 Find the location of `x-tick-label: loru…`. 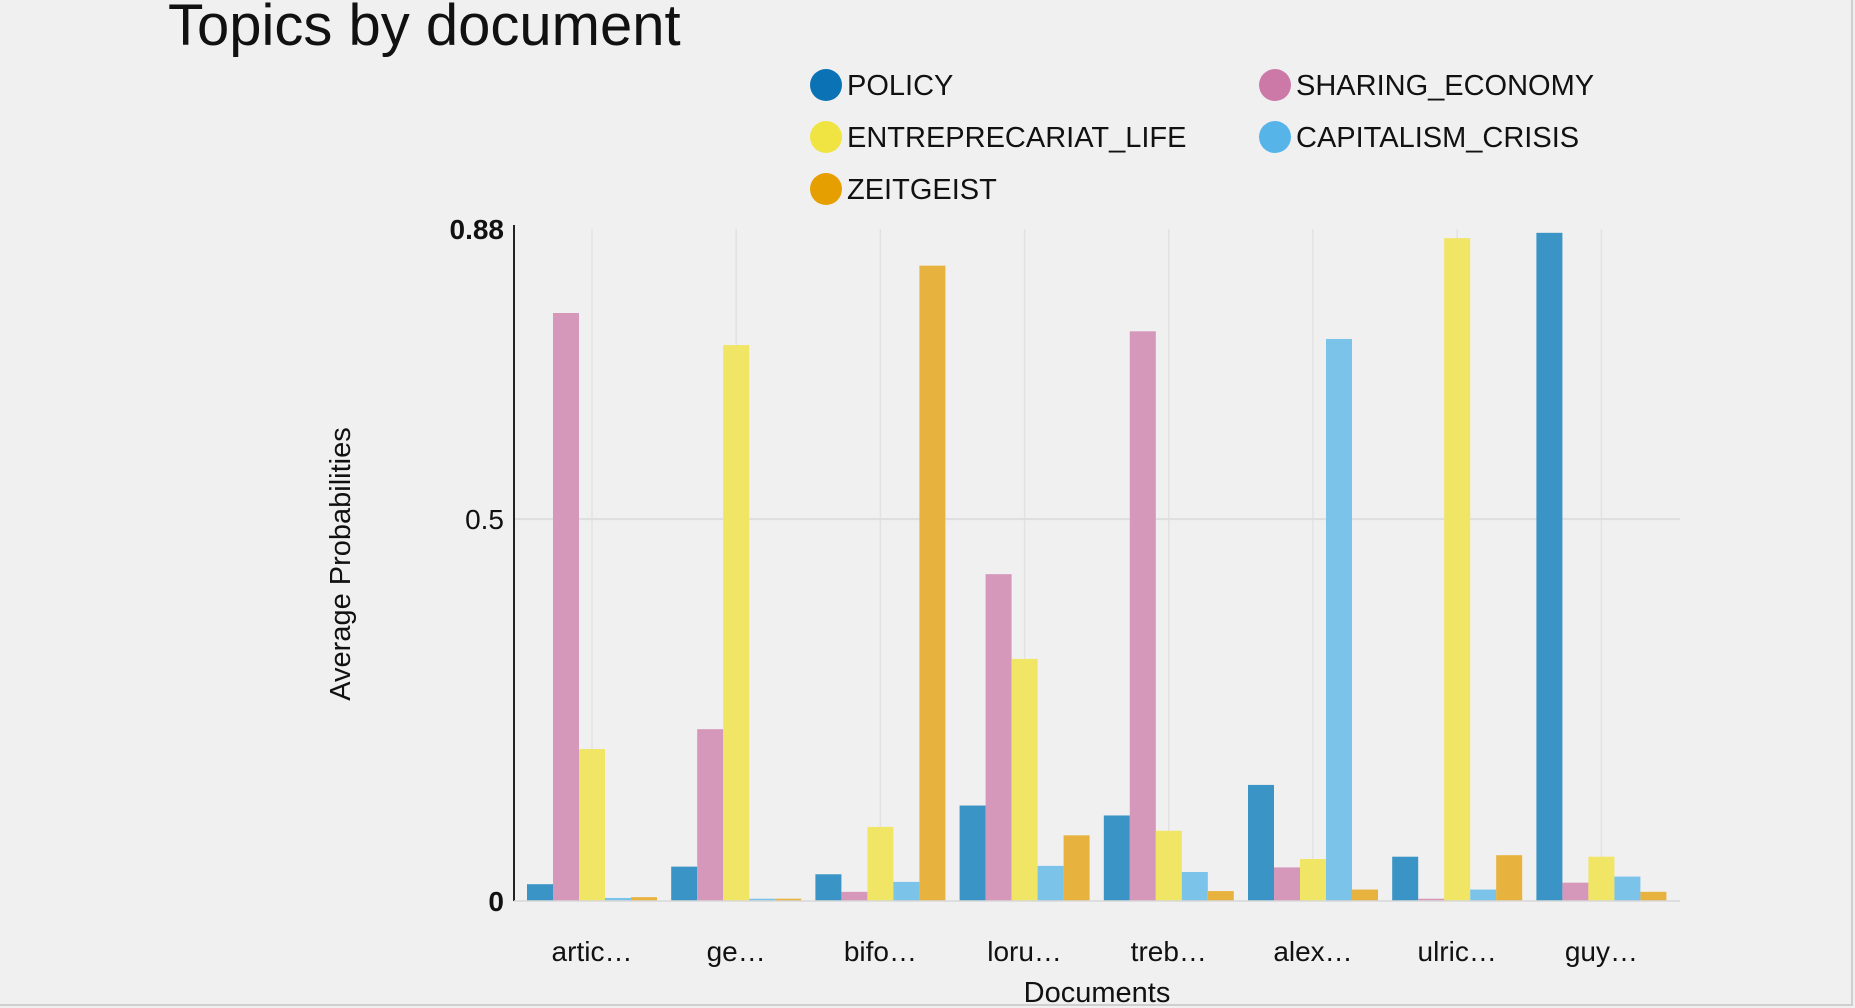

x-tick-label: loru… is located at coordinates (1024, 951).